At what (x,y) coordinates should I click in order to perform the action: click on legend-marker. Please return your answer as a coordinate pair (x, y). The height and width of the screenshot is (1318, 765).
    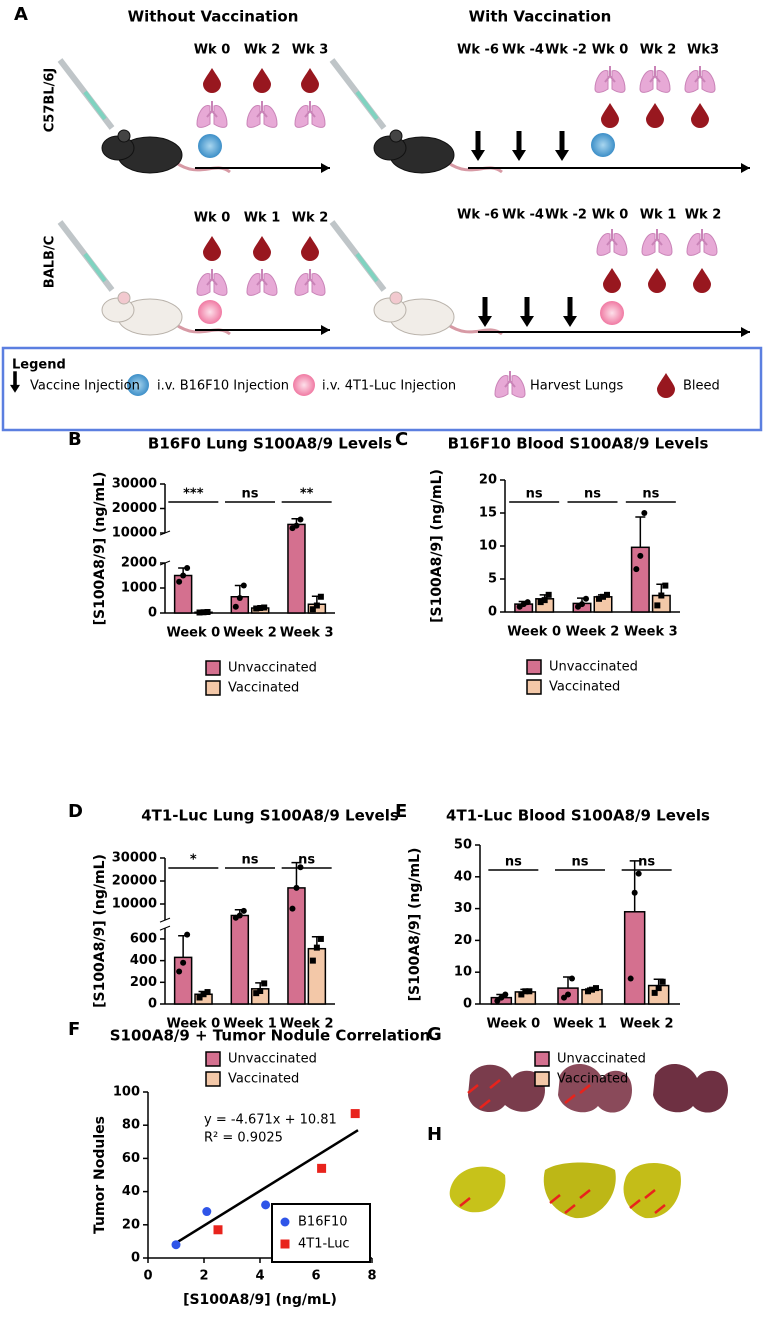
    Looking at the image, I should click on (285, 1244).